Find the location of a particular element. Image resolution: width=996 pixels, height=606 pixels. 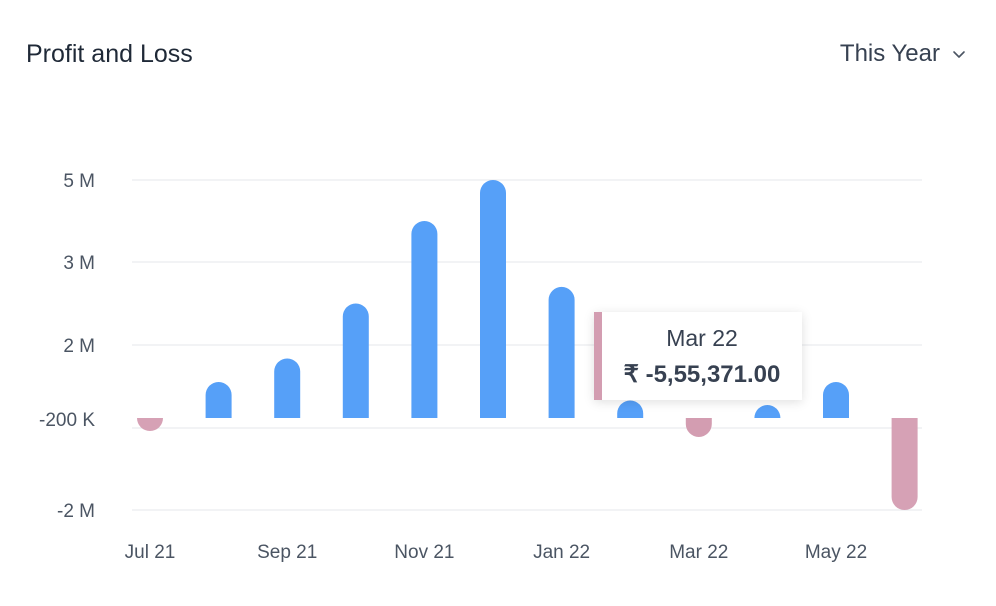

x-tick-label: Nov 21 is located at coordinates (424, 552).